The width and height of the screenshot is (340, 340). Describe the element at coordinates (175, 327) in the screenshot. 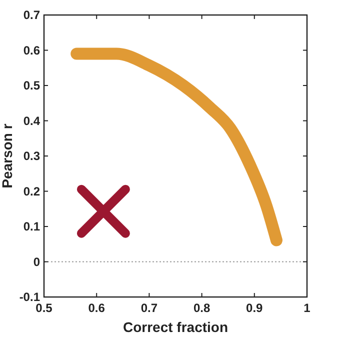

I see `x-axis-title: Correct fraction` at that location.